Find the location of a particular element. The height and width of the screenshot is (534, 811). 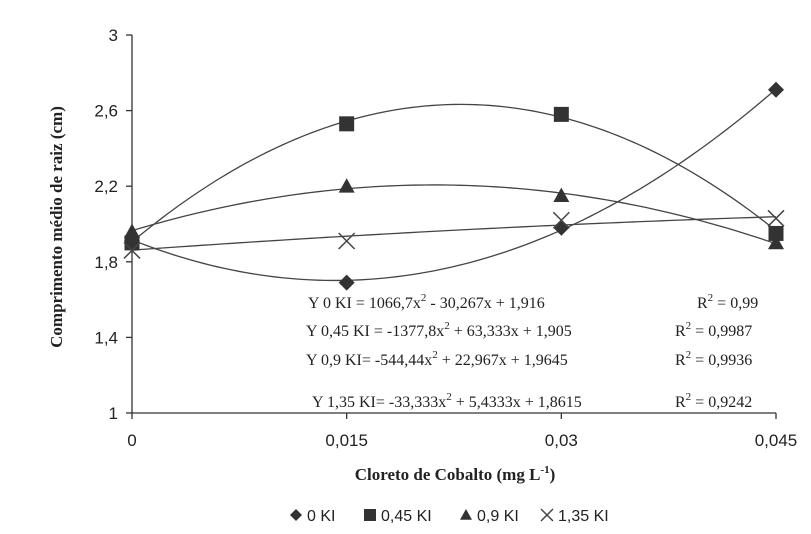

r-squared-value: = 0,9987 is located at coordinates (721, 331).